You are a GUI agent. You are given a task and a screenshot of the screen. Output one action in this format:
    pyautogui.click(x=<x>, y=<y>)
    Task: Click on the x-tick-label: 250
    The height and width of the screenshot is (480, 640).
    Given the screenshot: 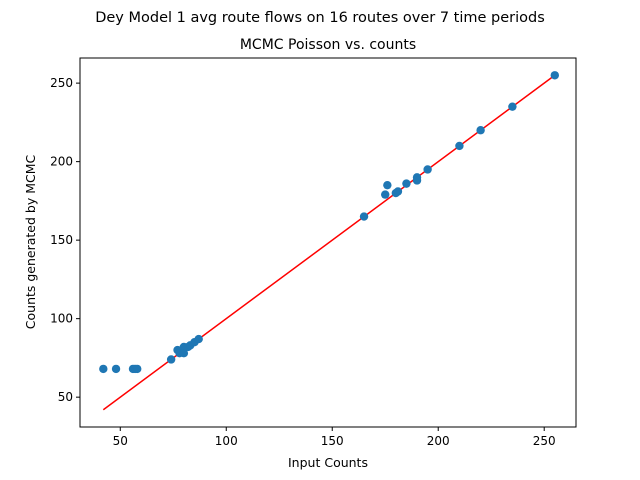 What is the action you would take?
    pyautogui.click(x=544, y=441)
    